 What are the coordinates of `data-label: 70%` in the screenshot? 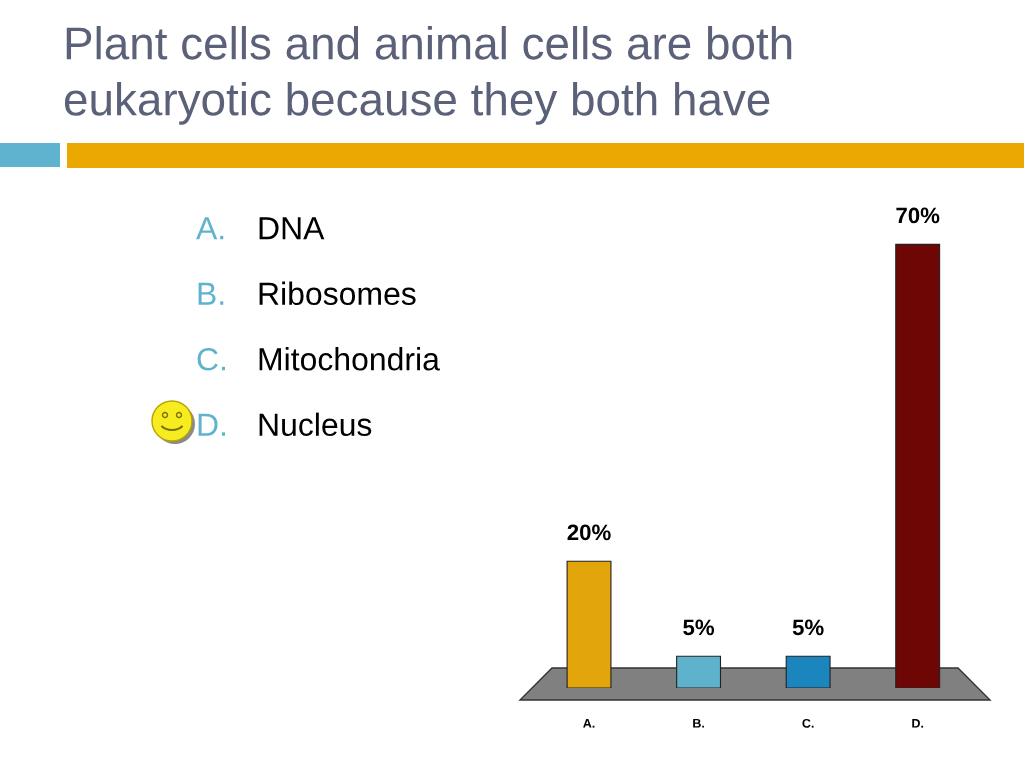 It's located at (918, 215).